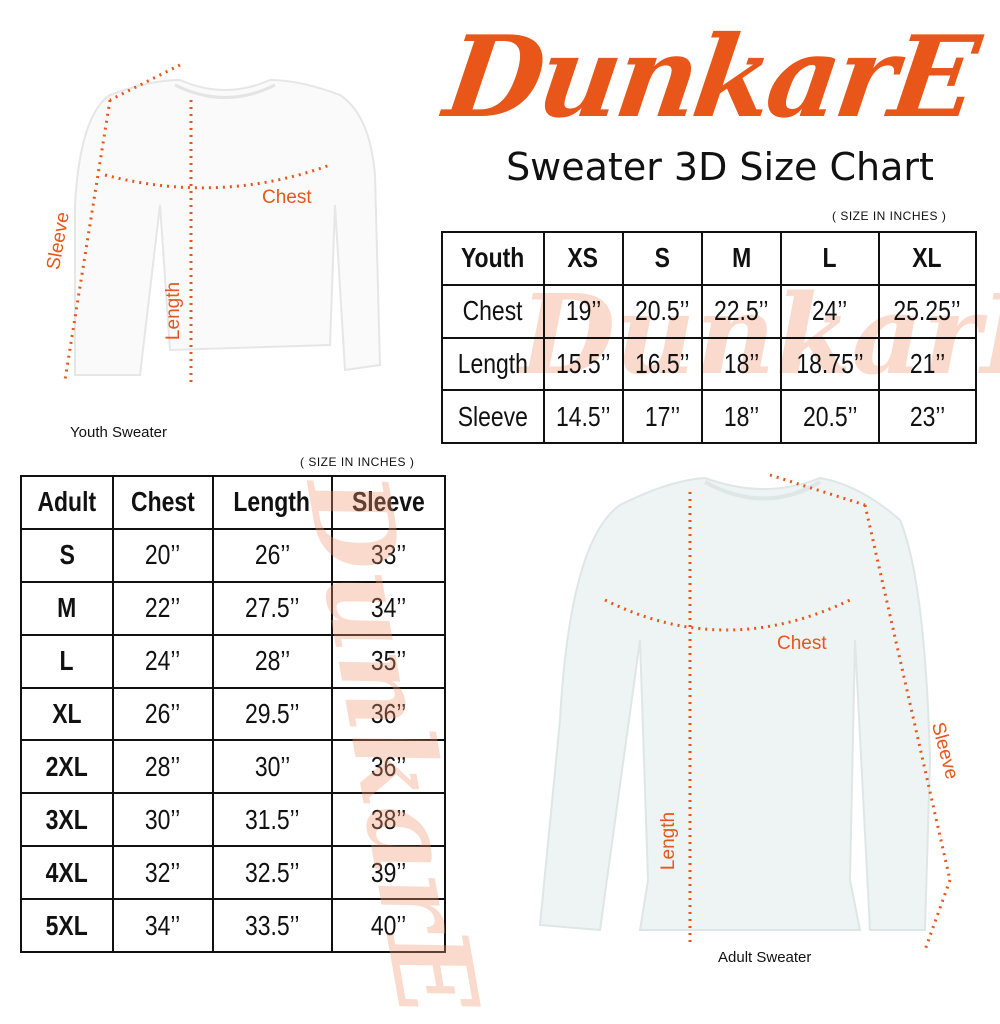 The image size is (1000, 1024). Describe the element at coordinates (720, 167) in the screenshot. I see `page-title: Sweater 3D Size Chart` at that location.